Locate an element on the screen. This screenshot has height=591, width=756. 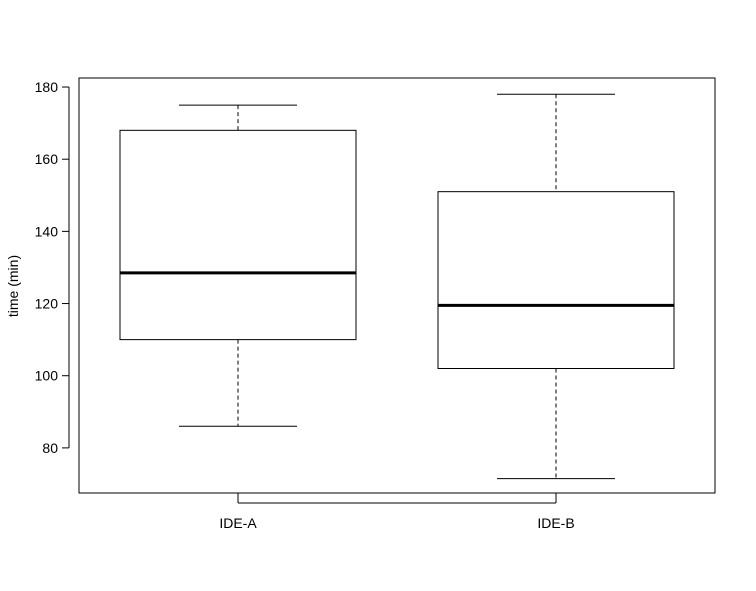
x-tick-label: IDE-B is located at coordinates (555, 523).